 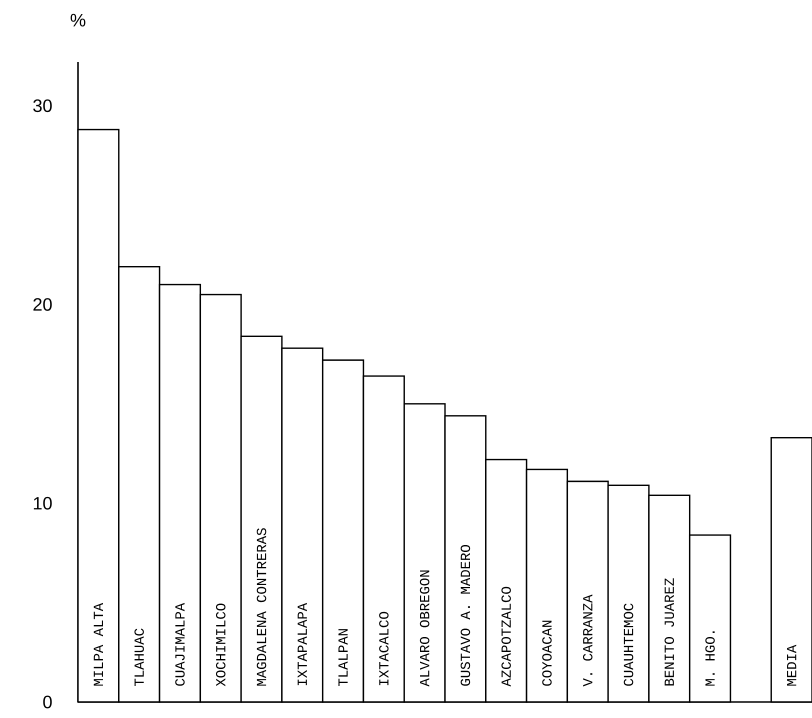 What do you see at coordinates (42, 105) in the screenshot?
I see `y-tick-label: 30` at bounding box center [42, 105].